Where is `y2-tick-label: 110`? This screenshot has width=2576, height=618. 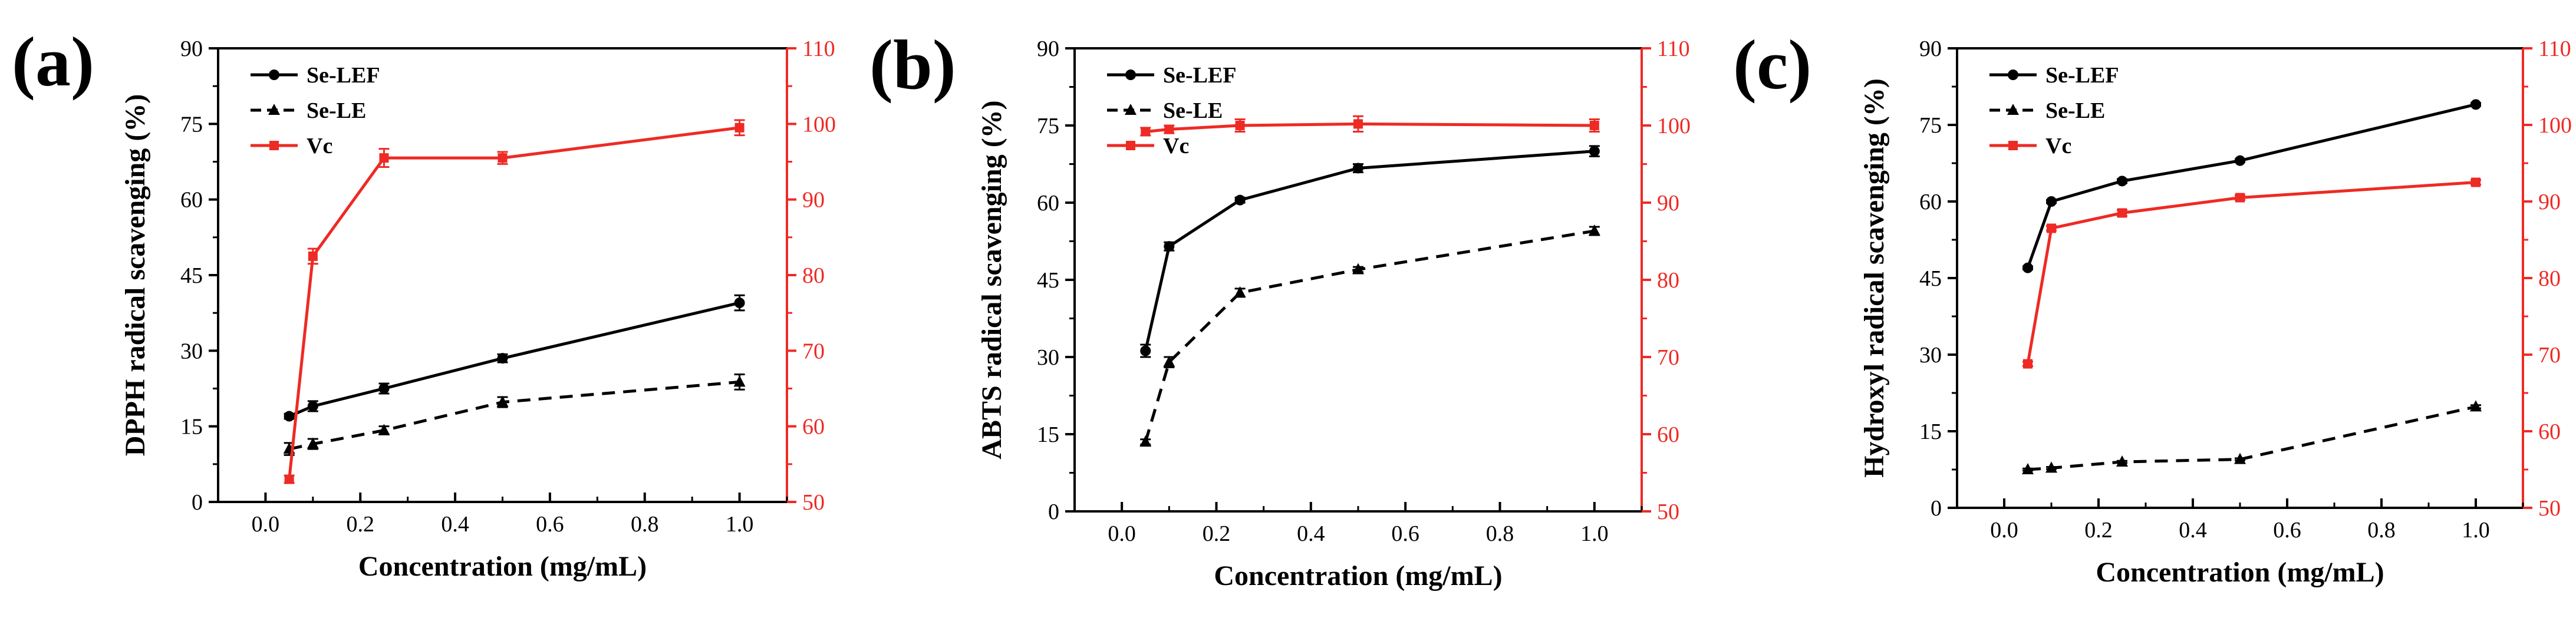
y2-tick-label: 110 is located at coordinates (818, 49).